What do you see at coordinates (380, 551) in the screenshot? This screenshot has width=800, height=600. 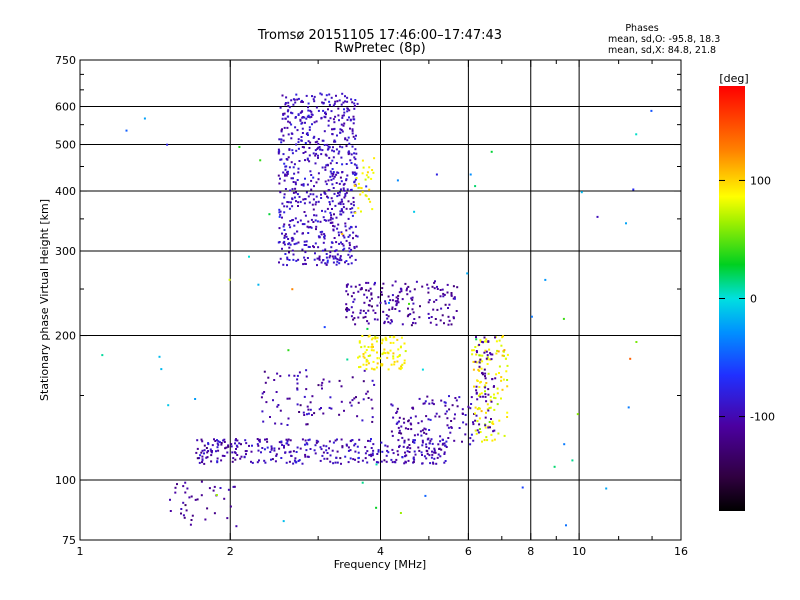 I see `x-tick-label: 4` at bounding box center [380, 551].